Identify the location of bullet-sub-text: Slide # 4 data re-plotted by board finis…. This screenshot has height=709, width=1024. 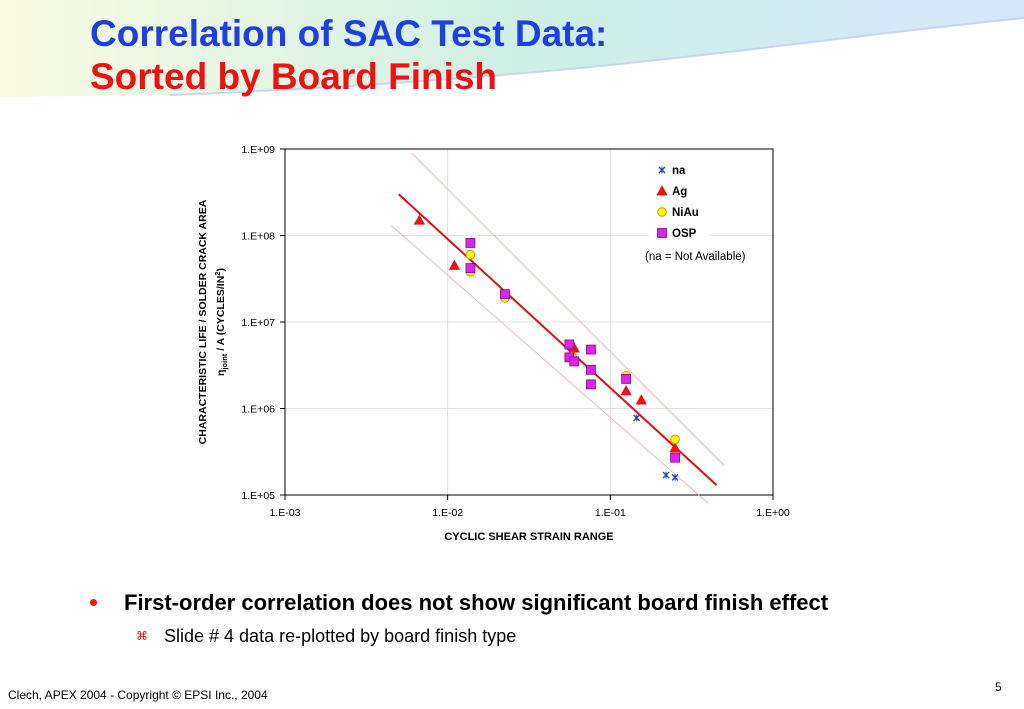
(340, 636).